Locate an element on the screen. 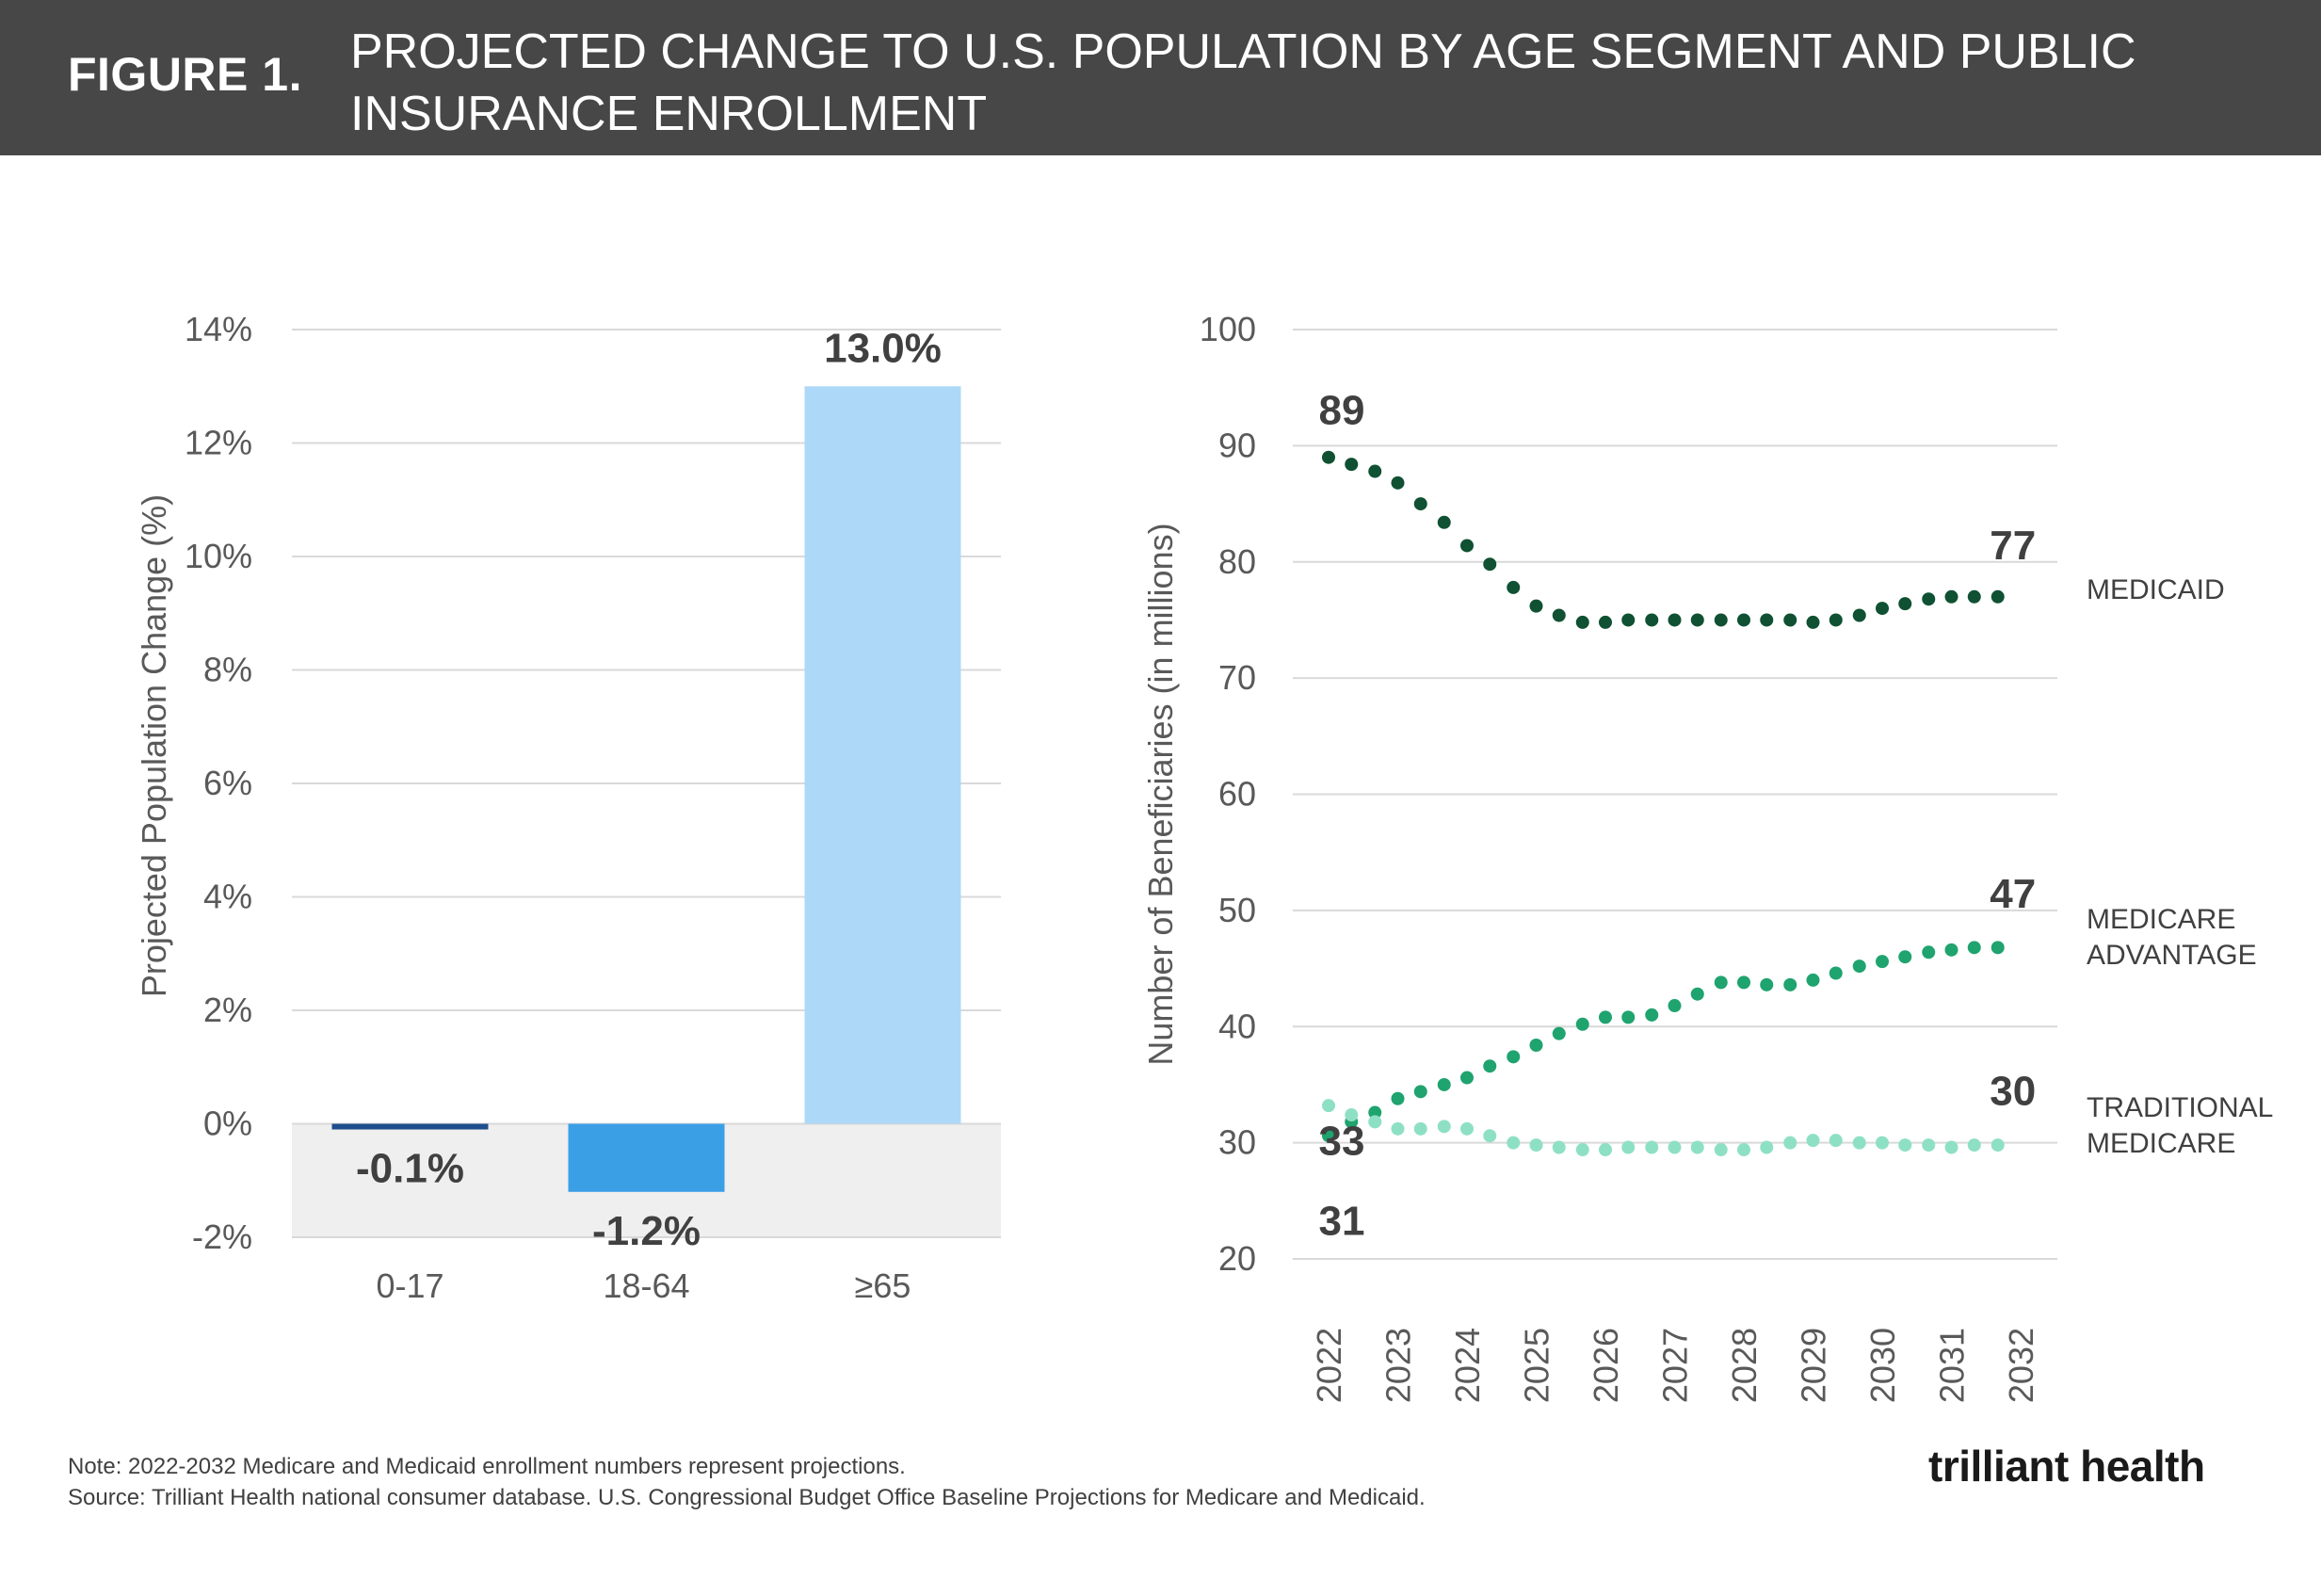 The width and height of the screenshot is (2321, 1596). x-tick-label: 2027 is located at coordinates (1676, 1365).